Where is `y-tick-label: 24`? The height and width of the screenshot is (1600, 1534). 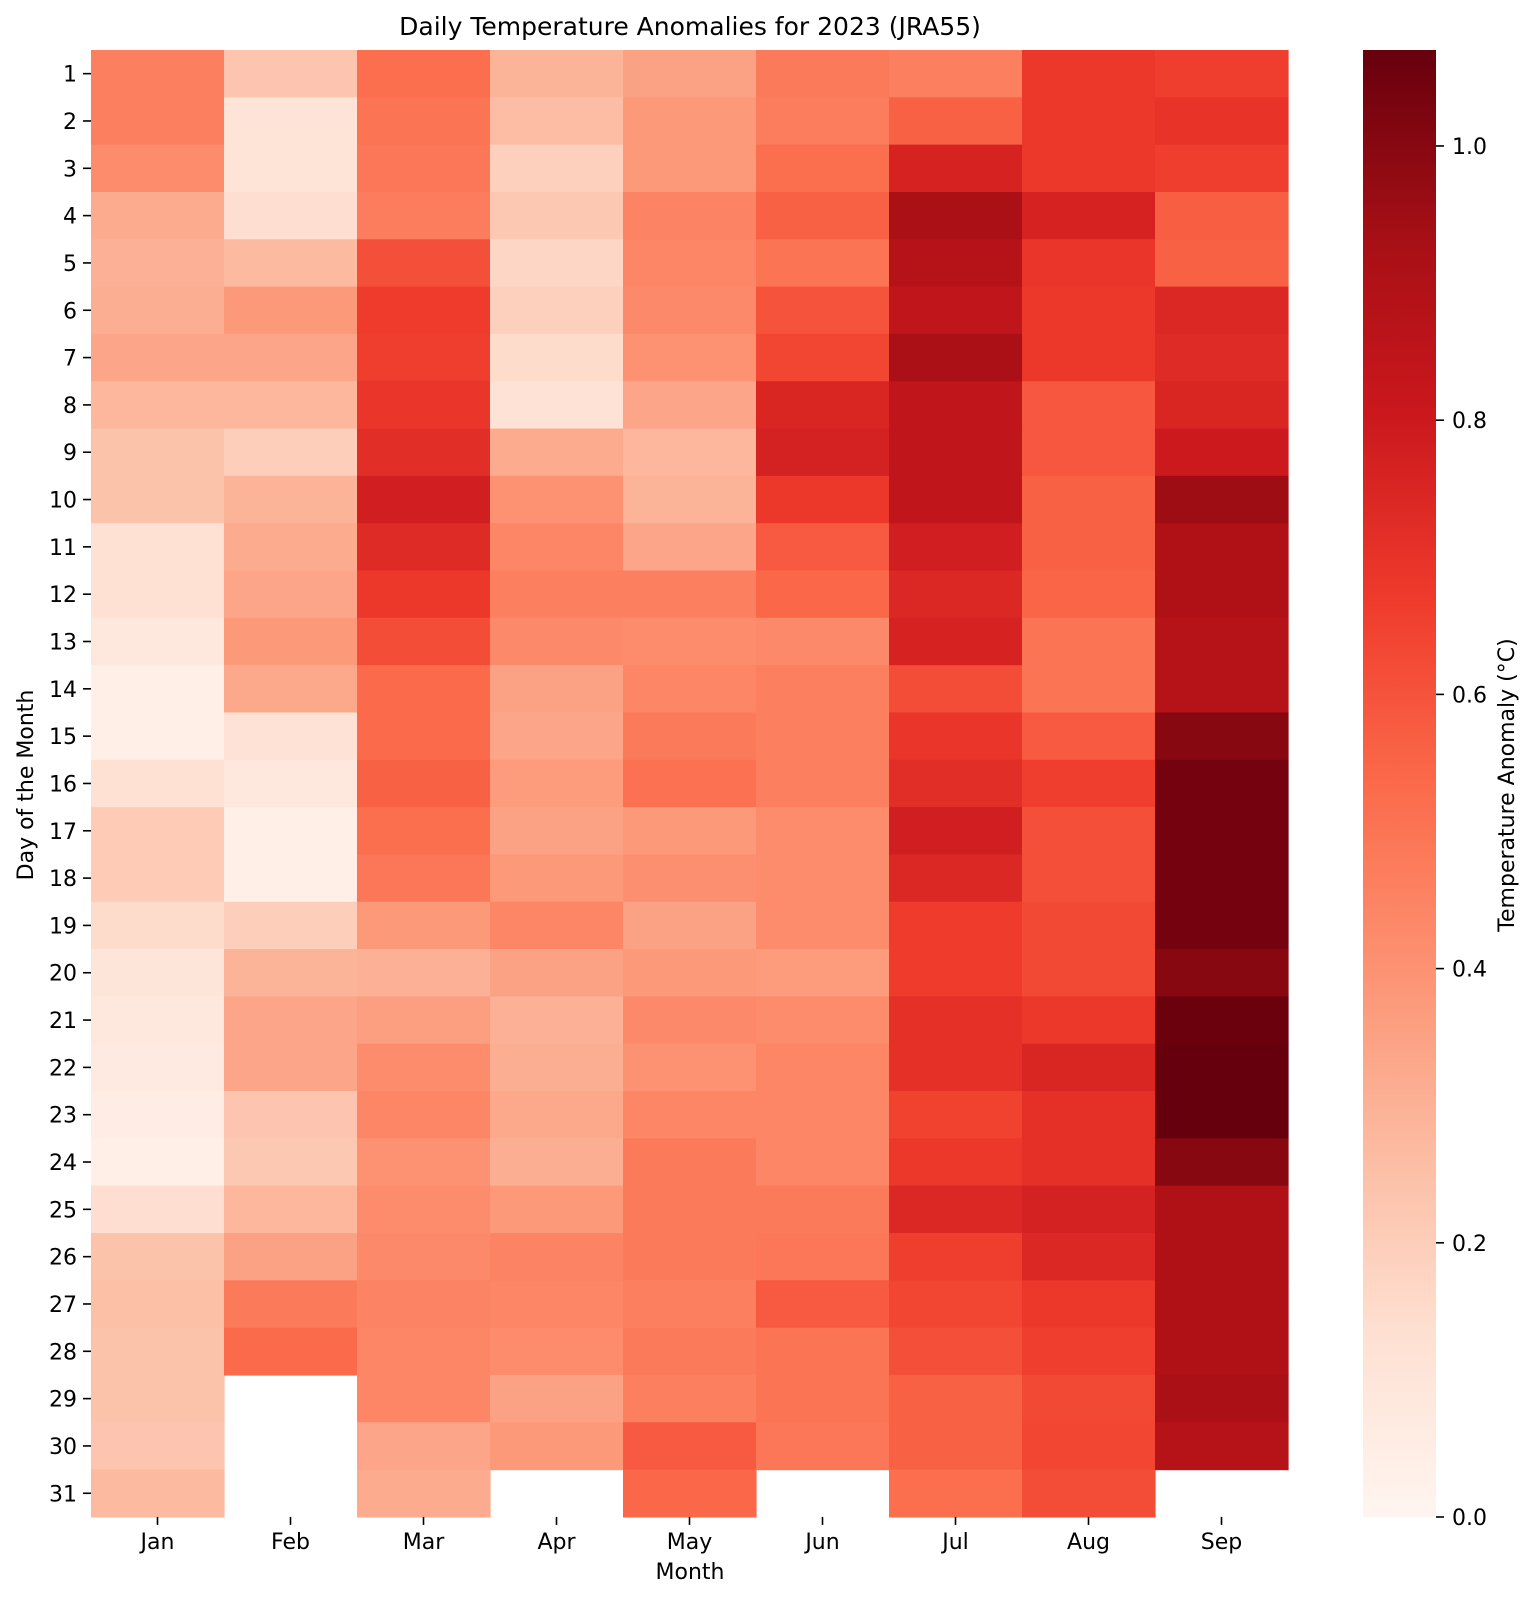 y-tick-label: 24 is located at coordinates (63, 1163).